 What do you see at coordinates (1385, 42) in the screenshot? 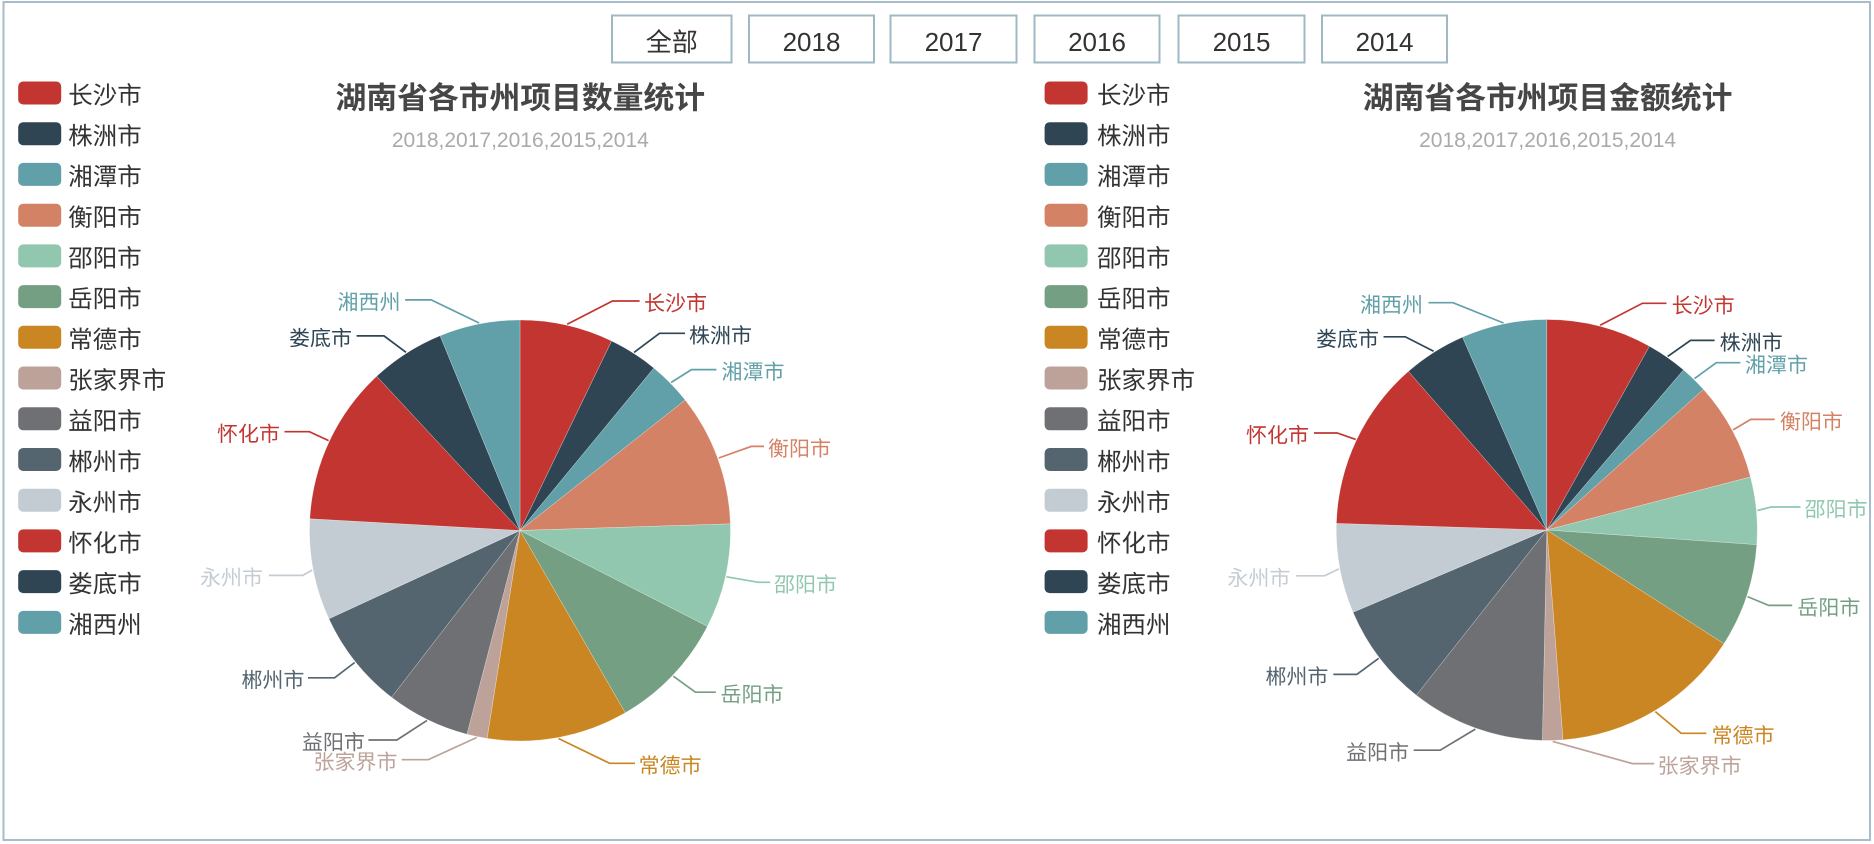
I see `svg-text: 2014` at bounding box center [1385, 42].